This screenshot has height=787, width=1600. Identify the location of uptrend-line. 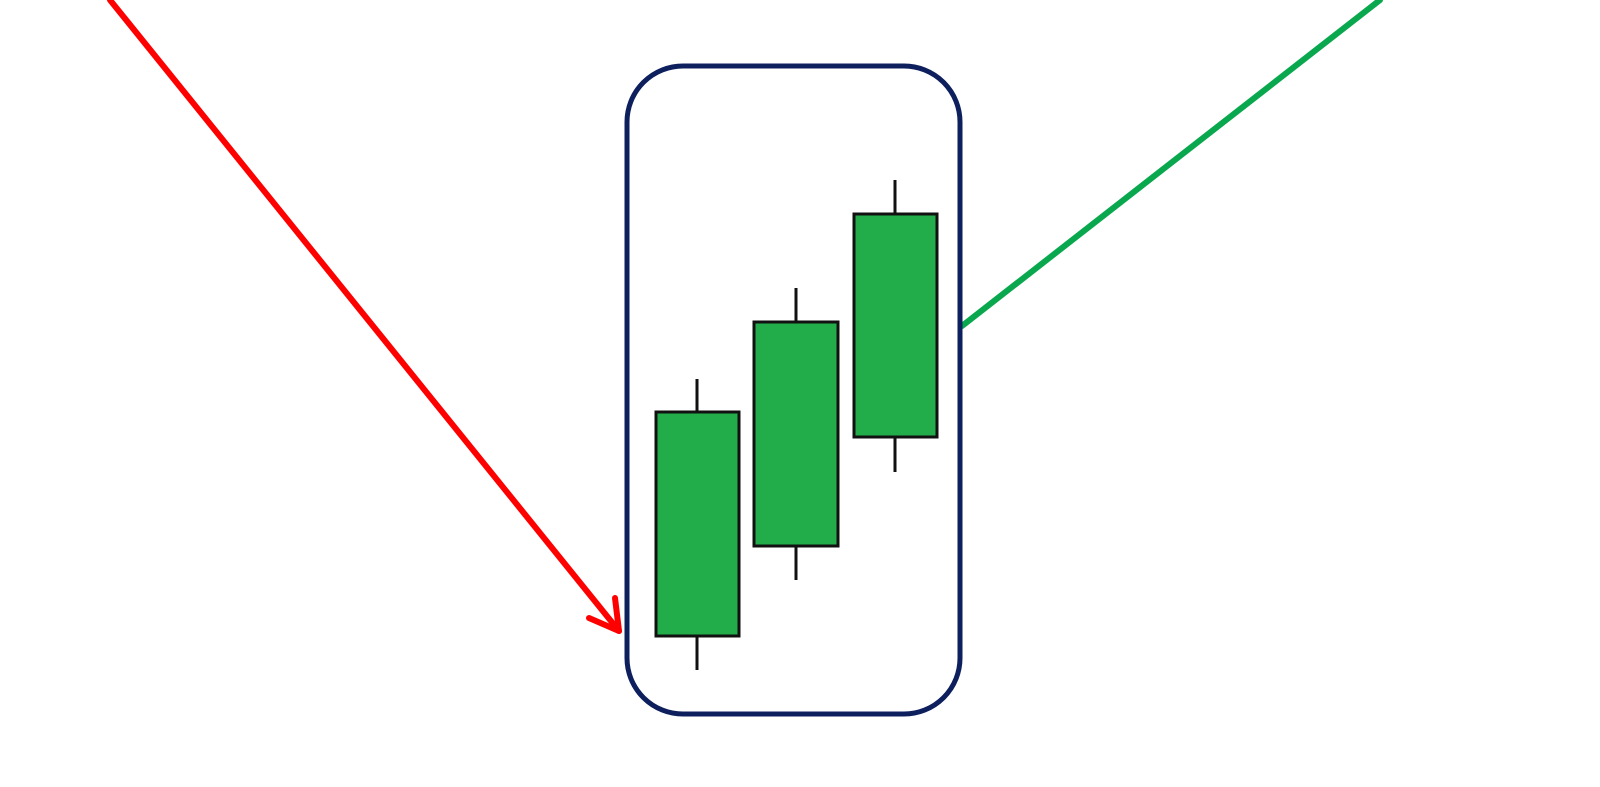
(1171, 164).